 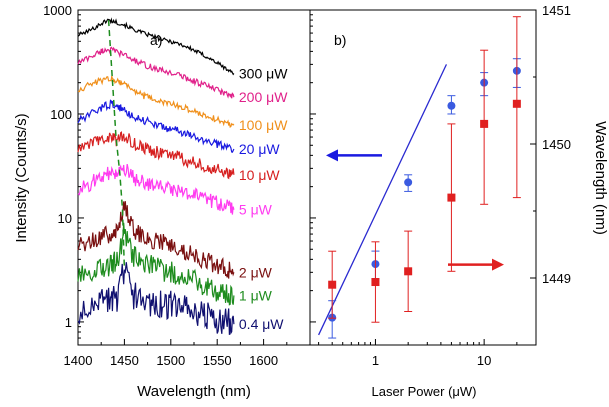 What do you see at coordinates (57, 10) in the screenshot?
I see `a-y-tick-label: 1000` at bounding box center [57, 10].